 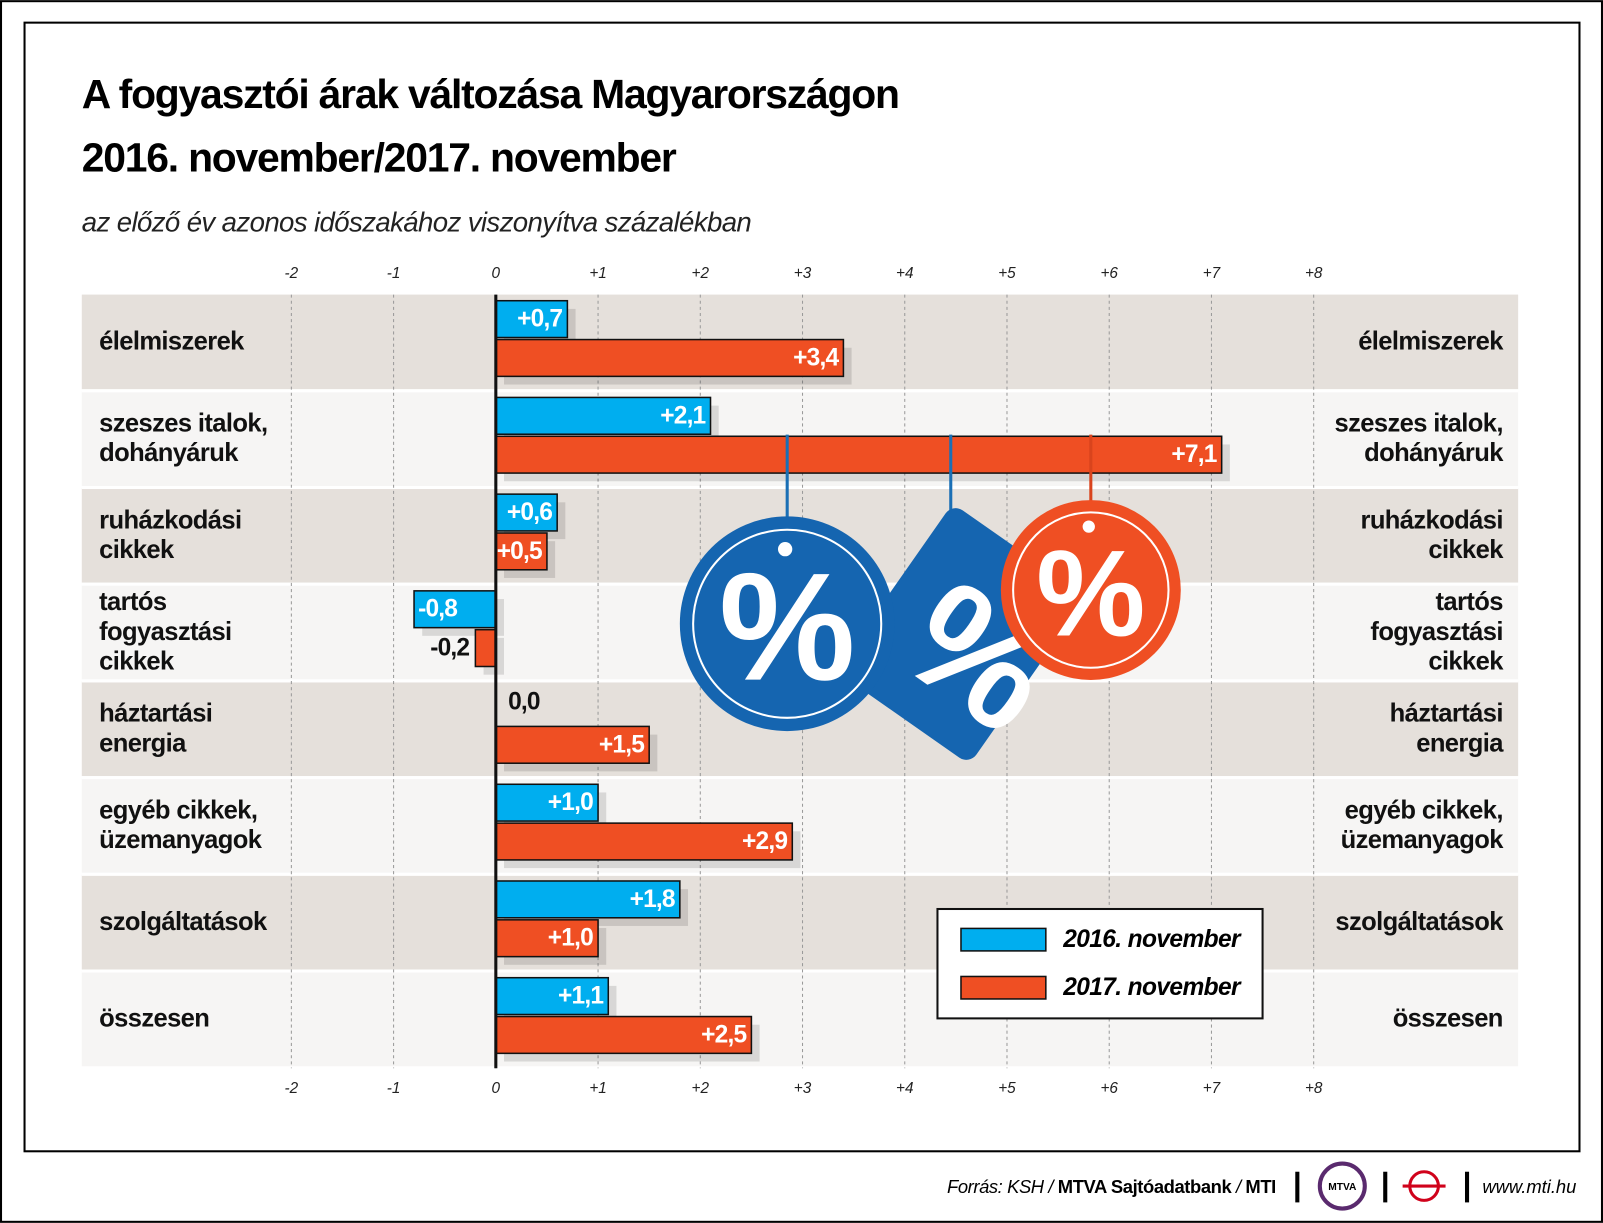 I want to click on legend-box, so click(x=1100, y=963).